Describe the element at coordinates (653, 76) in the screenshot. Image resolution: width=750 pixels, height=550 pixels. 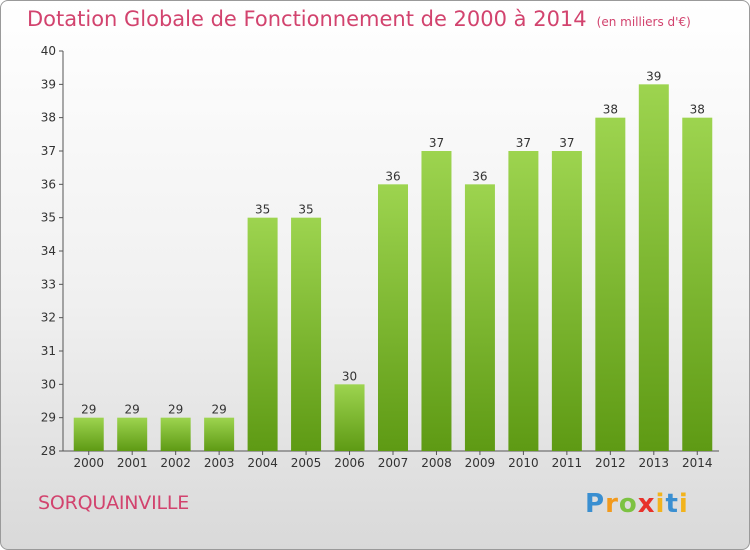
I see `bar-value-label: 39` at that location.